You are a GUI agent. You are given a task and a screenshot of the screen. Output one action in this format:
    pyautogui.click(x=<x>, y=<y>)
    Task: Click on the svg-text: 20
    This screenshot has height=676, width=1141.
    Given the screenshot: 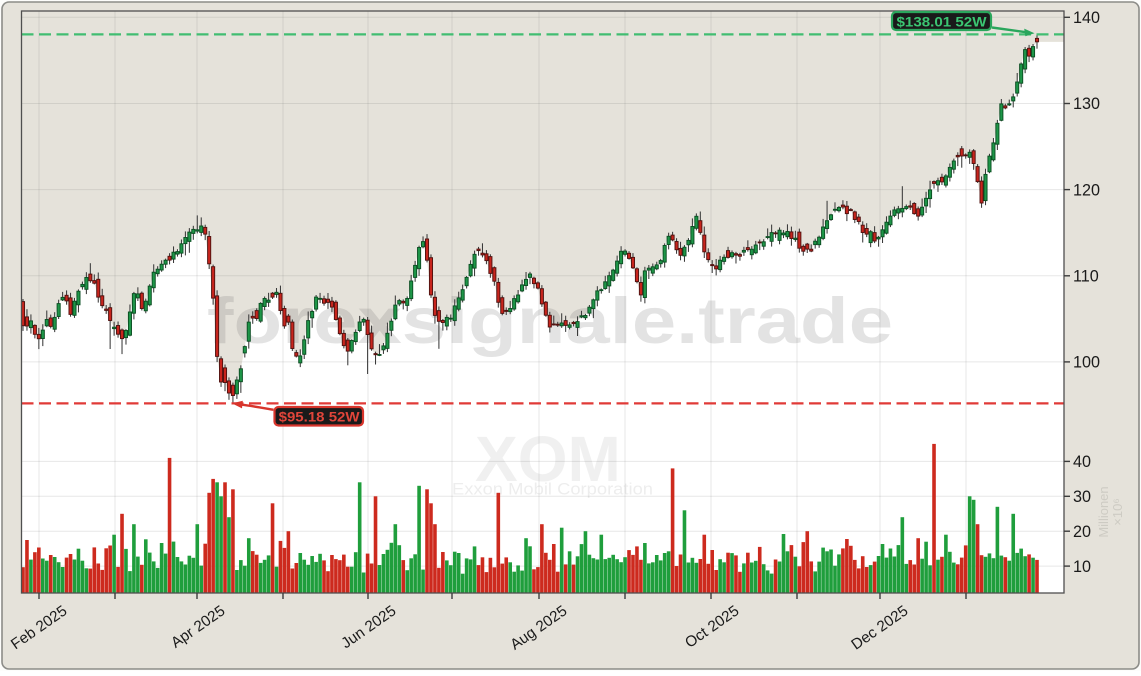 What is the action you would take?
    pyautogui.click(x=1082, y=532)
    